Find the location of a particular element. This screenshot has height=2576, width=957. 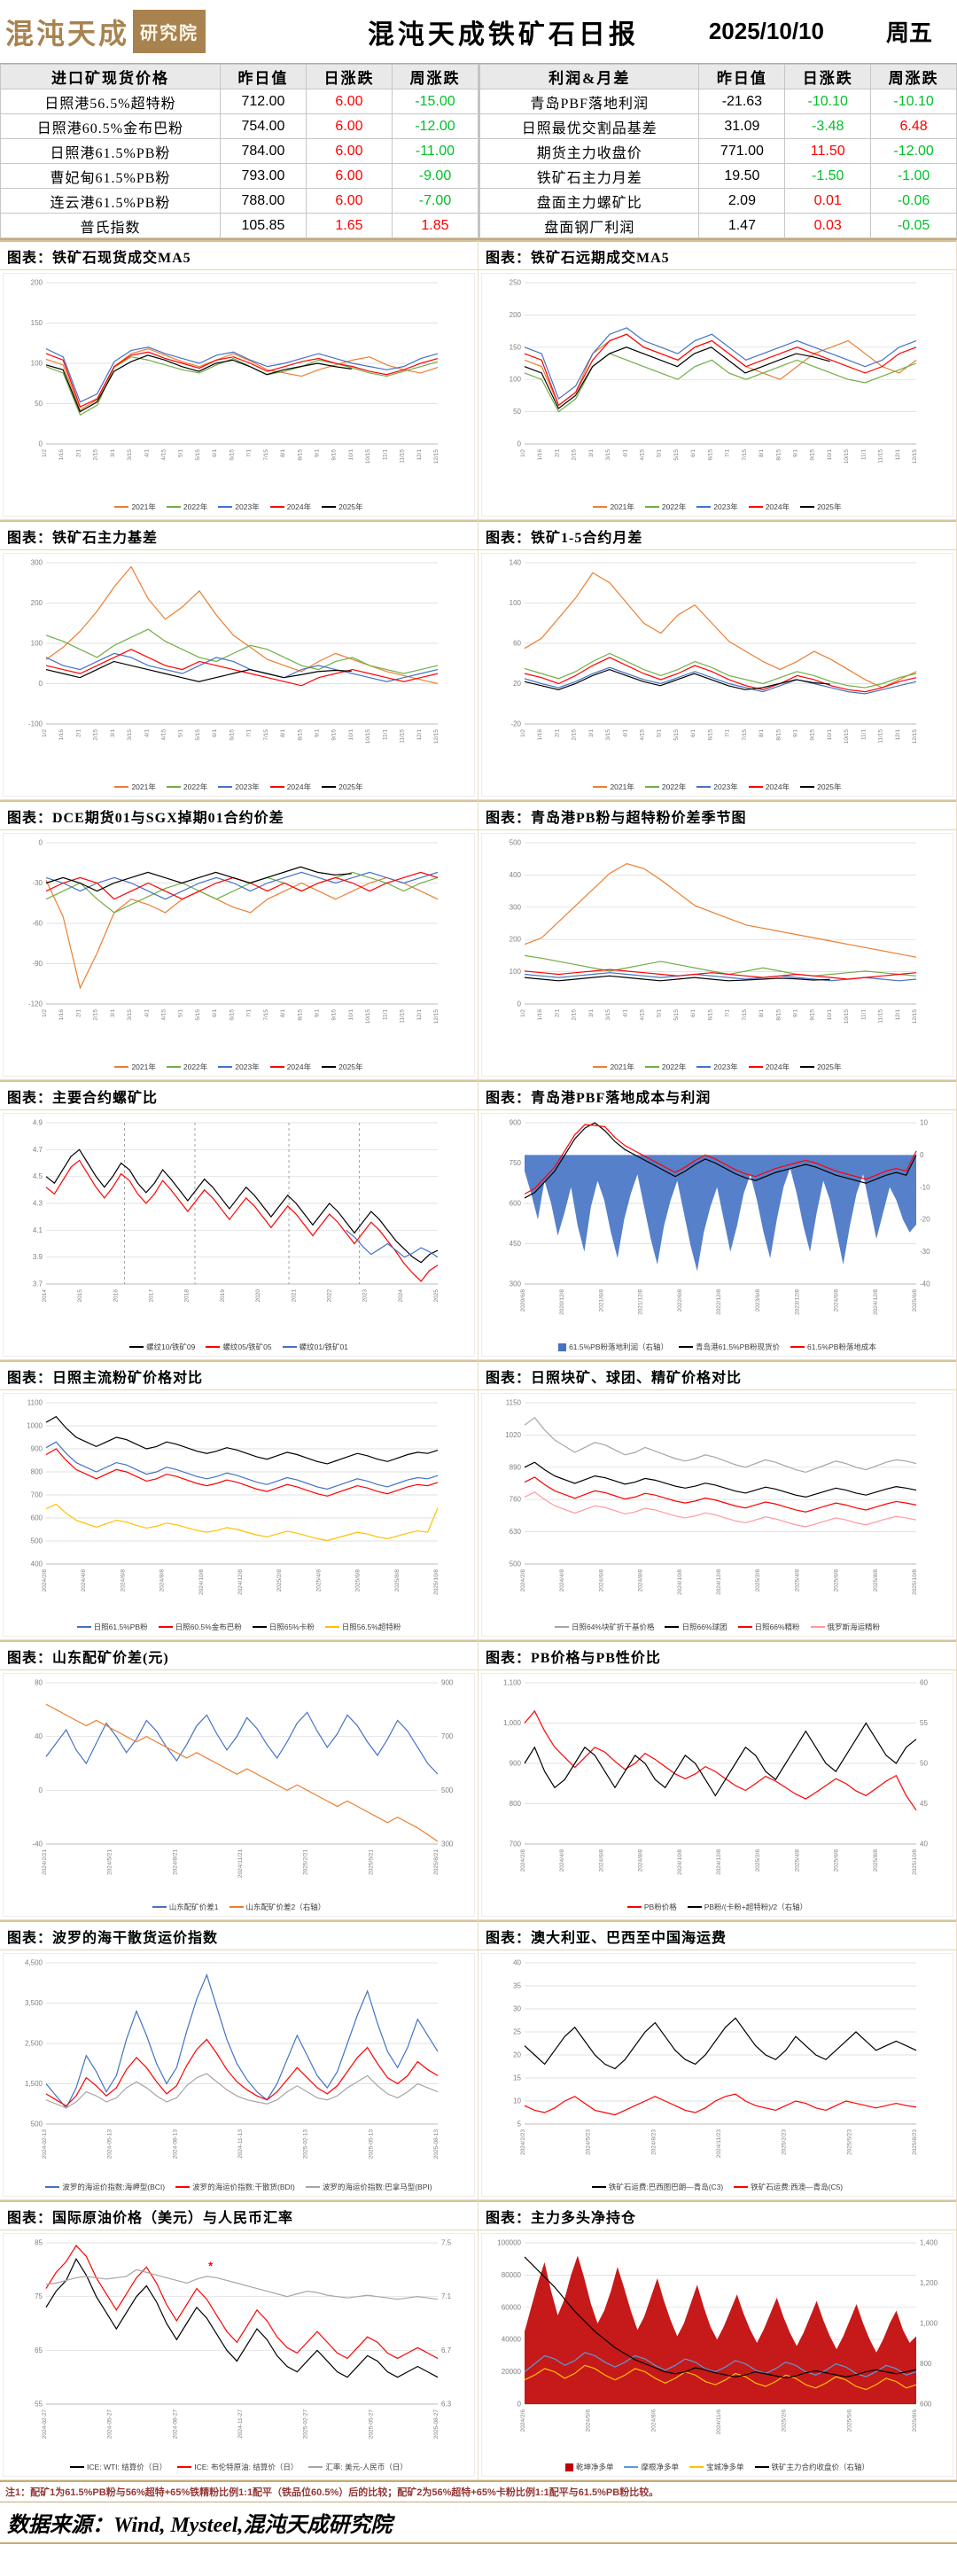

legend-label: 2025年 is located at coordinates (350, 1066).